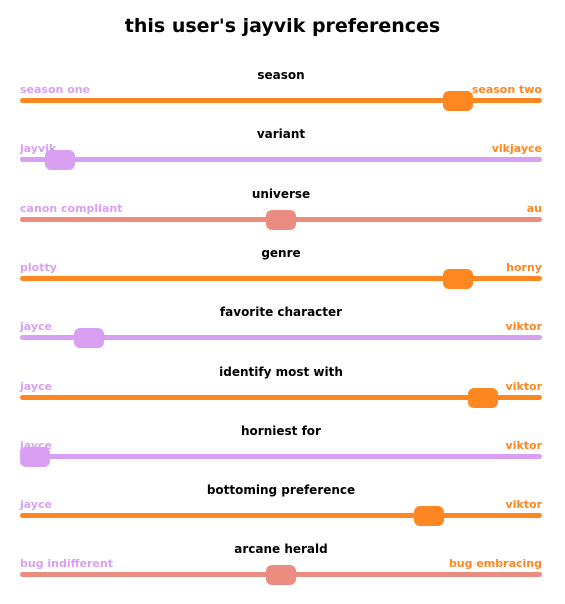 The width and height of the screenshot is (565, 604). Describe the element at coordinates (281, 330) in the screenshot. I see `slider-favorite-character: favorite character jayce viktor` at that location.